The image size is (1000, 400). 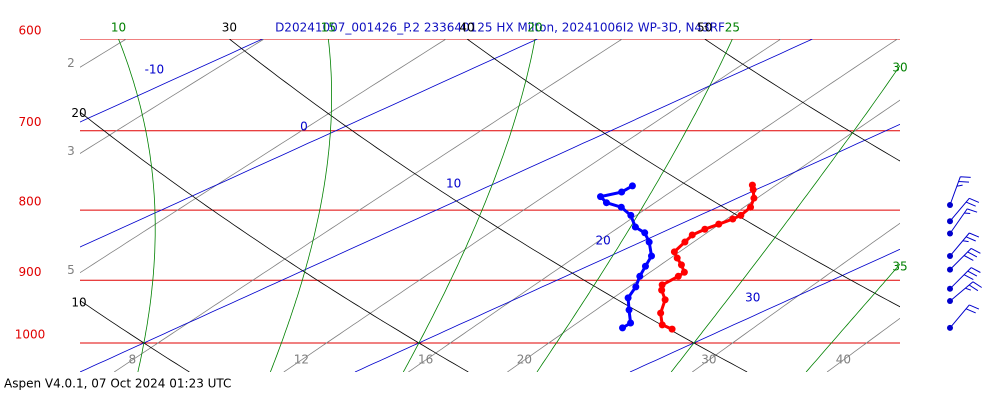 I want to click on mixing-ratio-line-label: 12, so click(x=301, y=360).